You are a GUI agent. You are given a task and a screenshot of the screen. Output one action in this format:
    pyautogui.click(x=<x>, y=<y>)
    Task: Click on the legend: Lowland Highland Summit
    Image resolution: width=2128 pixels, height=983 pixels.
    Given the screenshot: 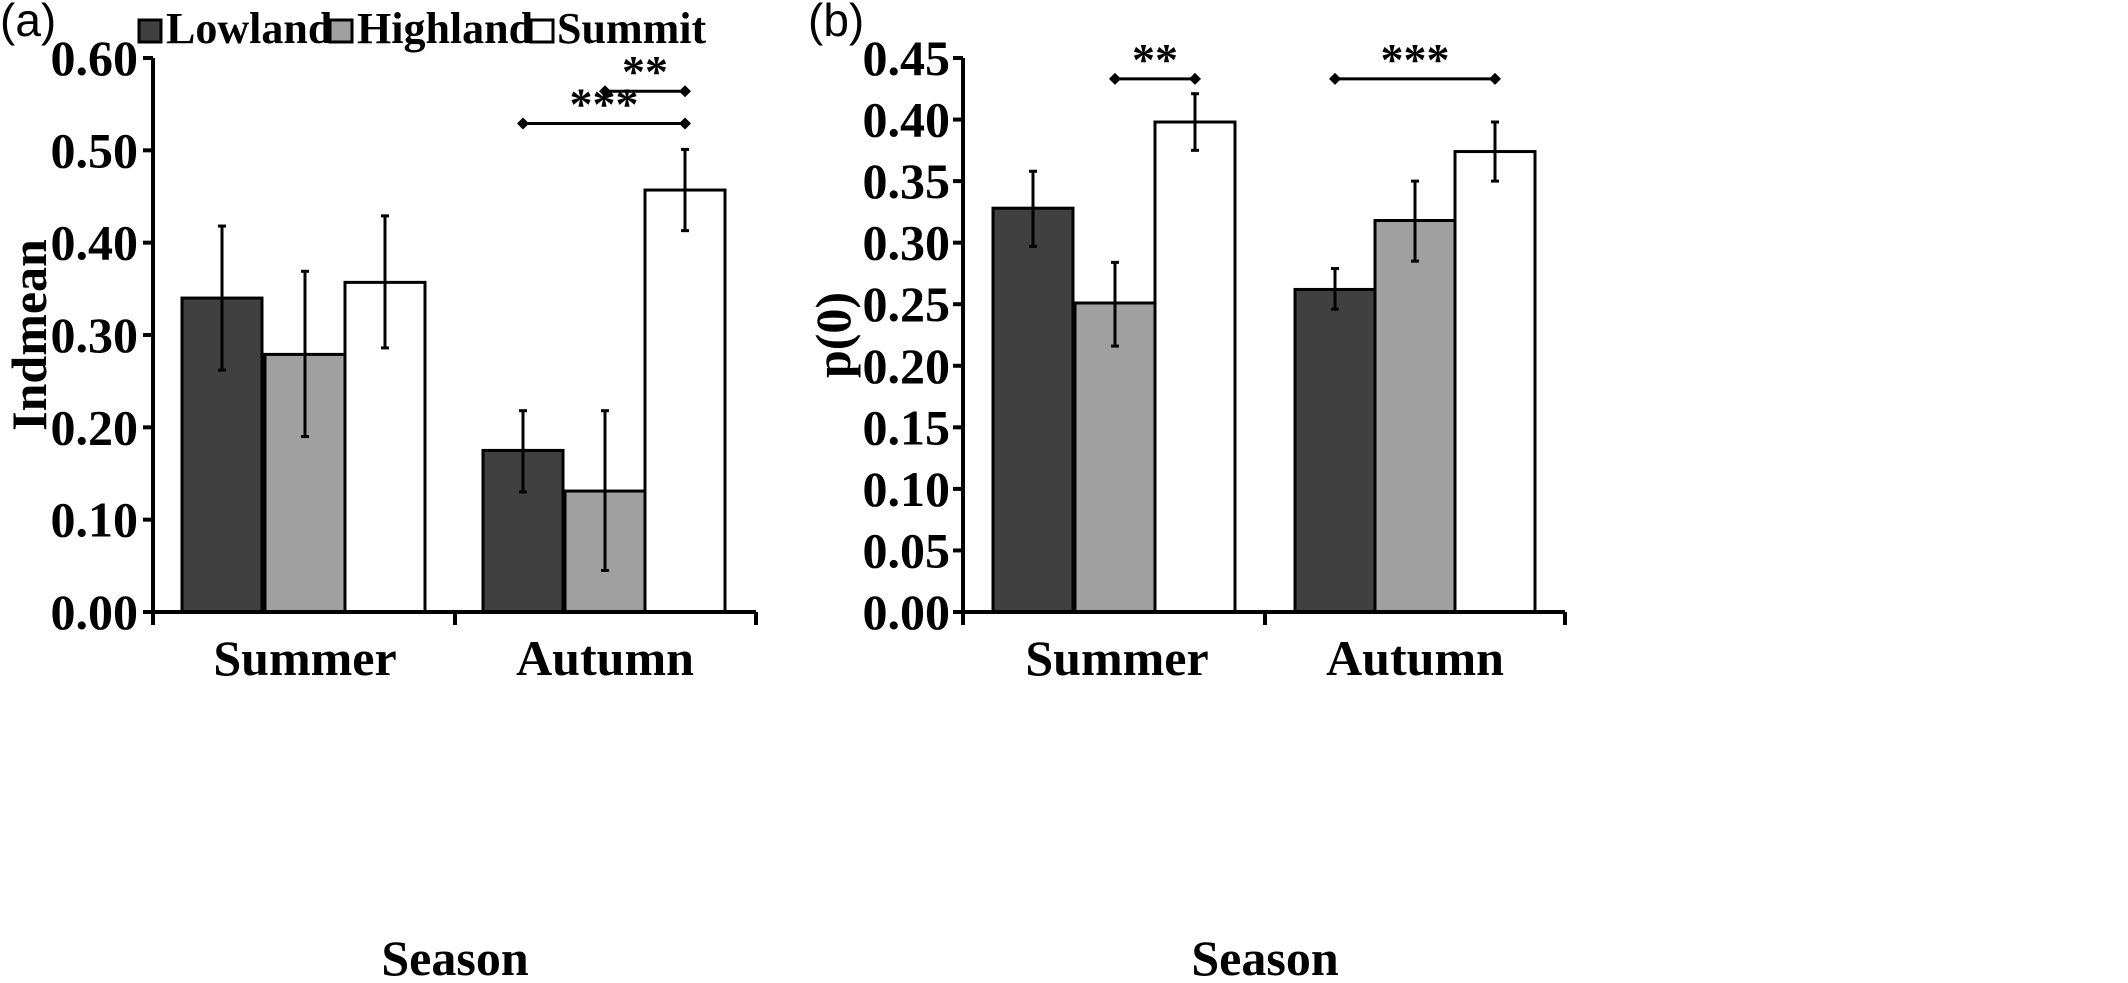 What is the action you would take?
    pyautogui.click(x=421, y=28)
    